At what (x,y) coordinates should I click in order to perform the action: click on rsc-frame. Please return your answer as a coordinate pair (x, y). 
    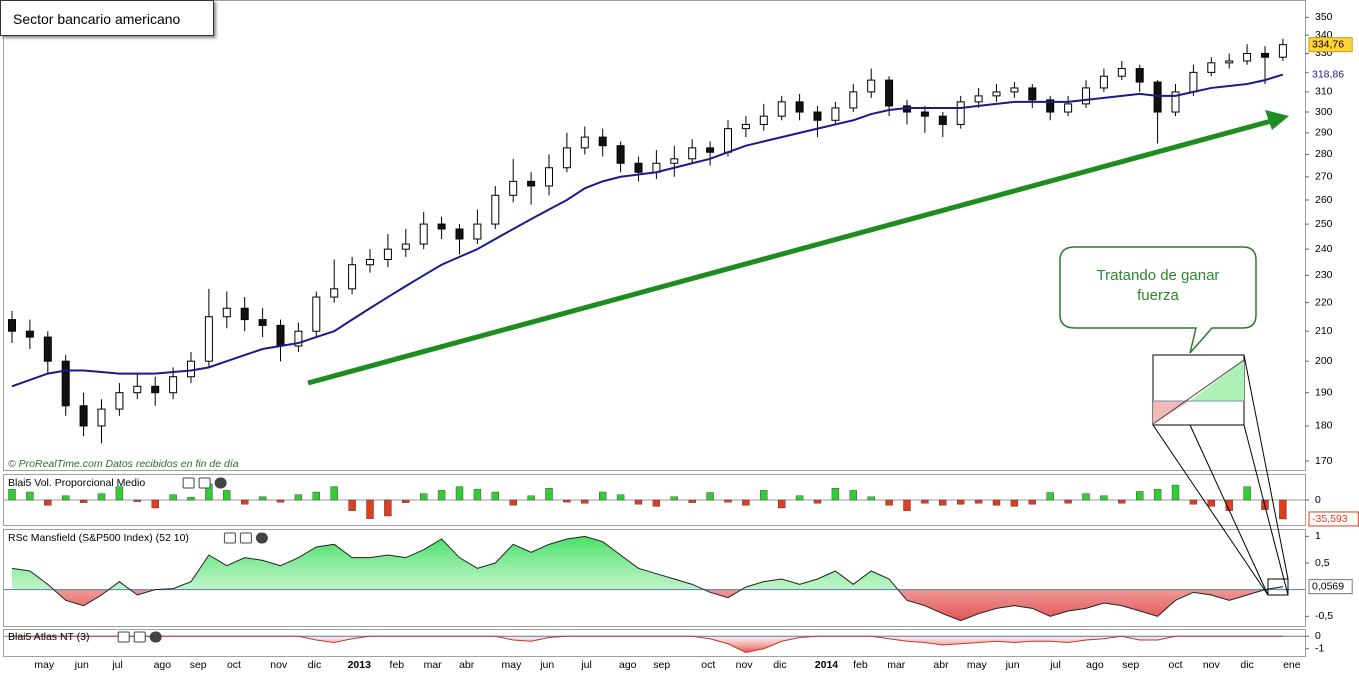
    Looking at the image, I should click on (654, 578).